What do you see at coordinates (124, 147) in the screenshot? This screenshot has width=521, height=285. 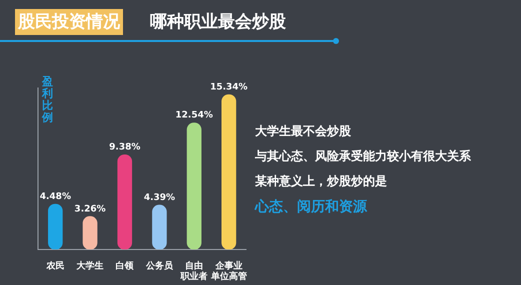 I see `data-label: 9.38%` at bounding box center [124, 147].